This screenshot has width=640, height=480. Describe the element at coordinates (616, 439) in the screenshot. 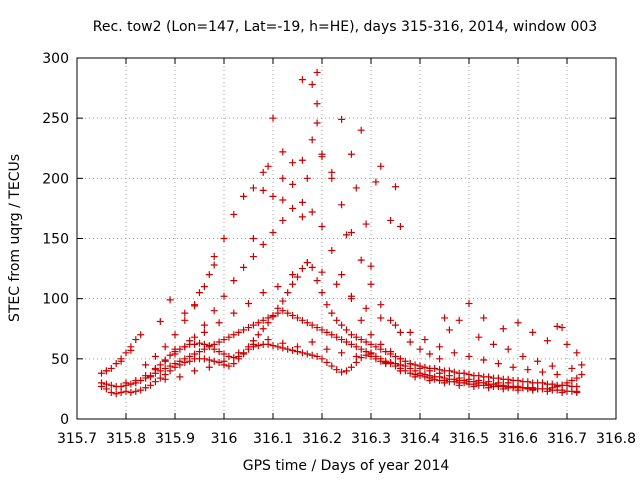

I see `x-tick-label: 316.8` at that location.